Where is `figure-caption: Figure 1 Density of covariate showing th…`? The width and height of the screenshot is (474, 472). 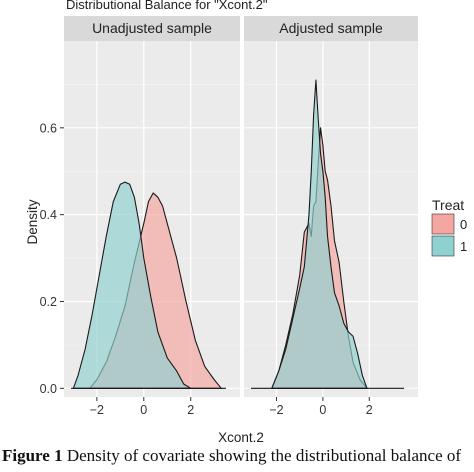 figure-caption: Figure 1 Density of covariate showing th… is located at coordinates (238, 459).